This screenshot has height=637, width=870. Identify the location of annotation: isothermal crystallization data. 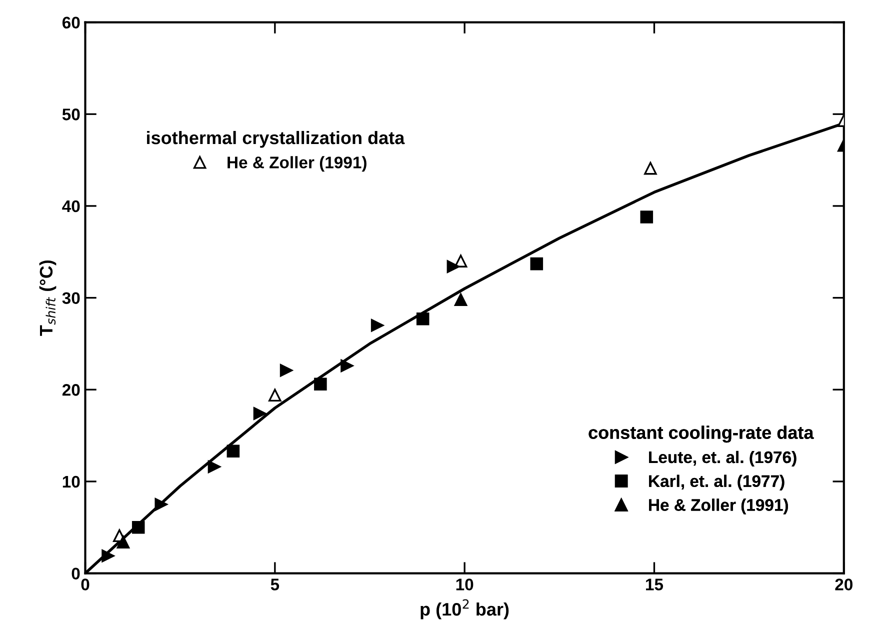
(276, 139).